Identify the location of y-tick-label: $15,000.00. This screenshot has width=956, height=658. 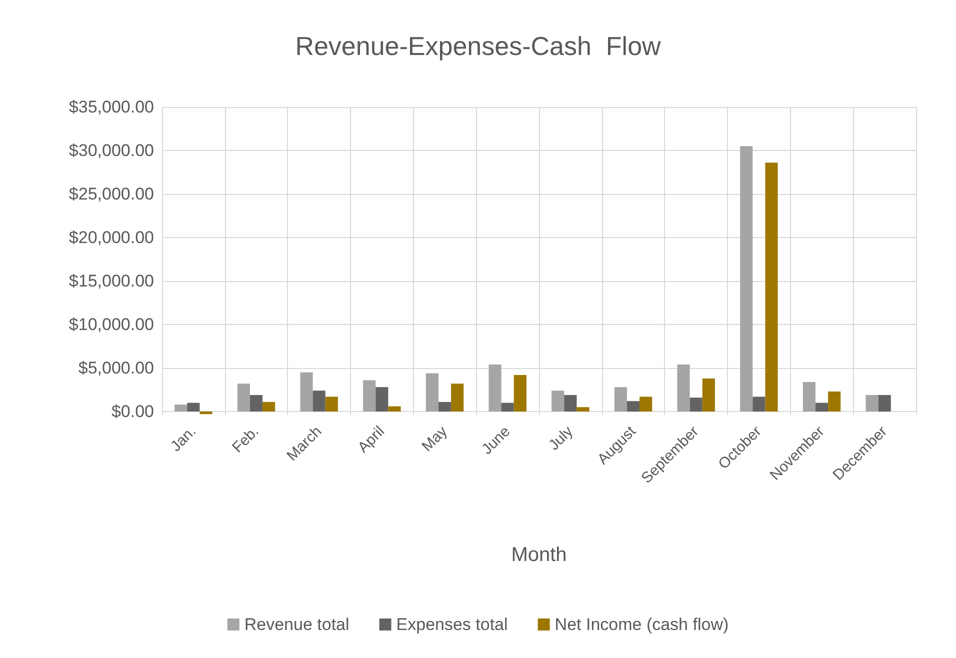
(111, 281).